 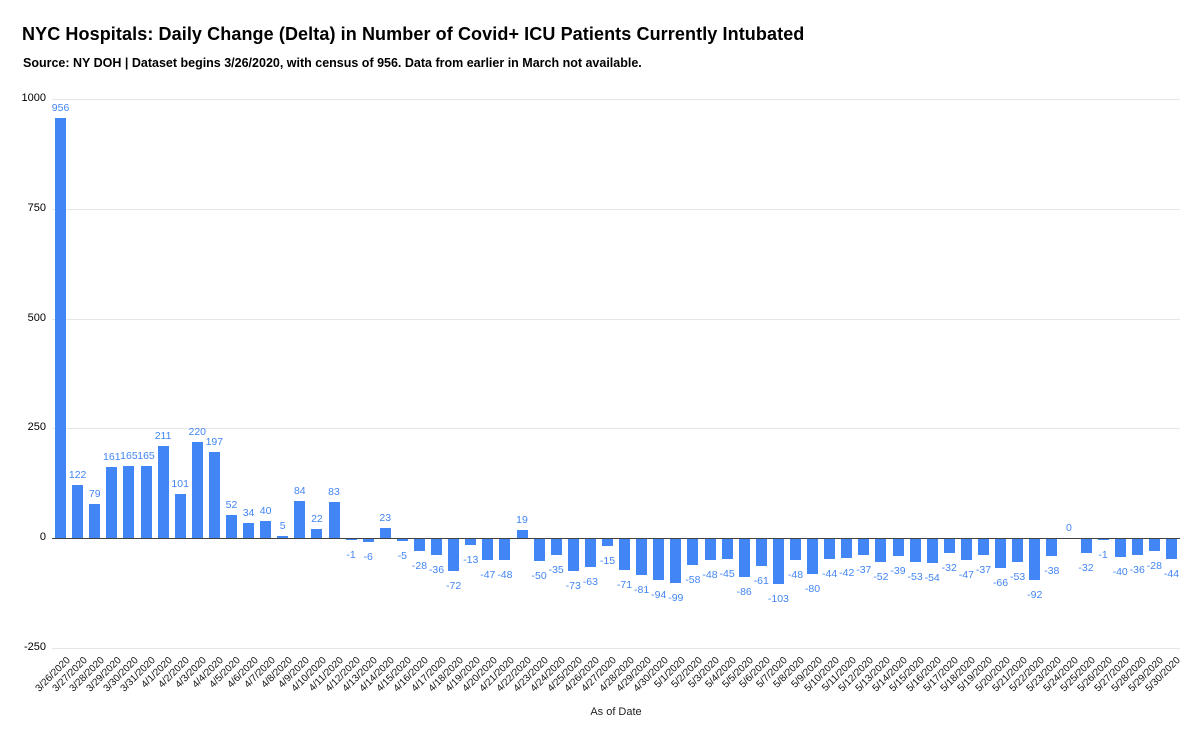 I want to click on bar-value-label: -92, so click(x=1035, y=594).